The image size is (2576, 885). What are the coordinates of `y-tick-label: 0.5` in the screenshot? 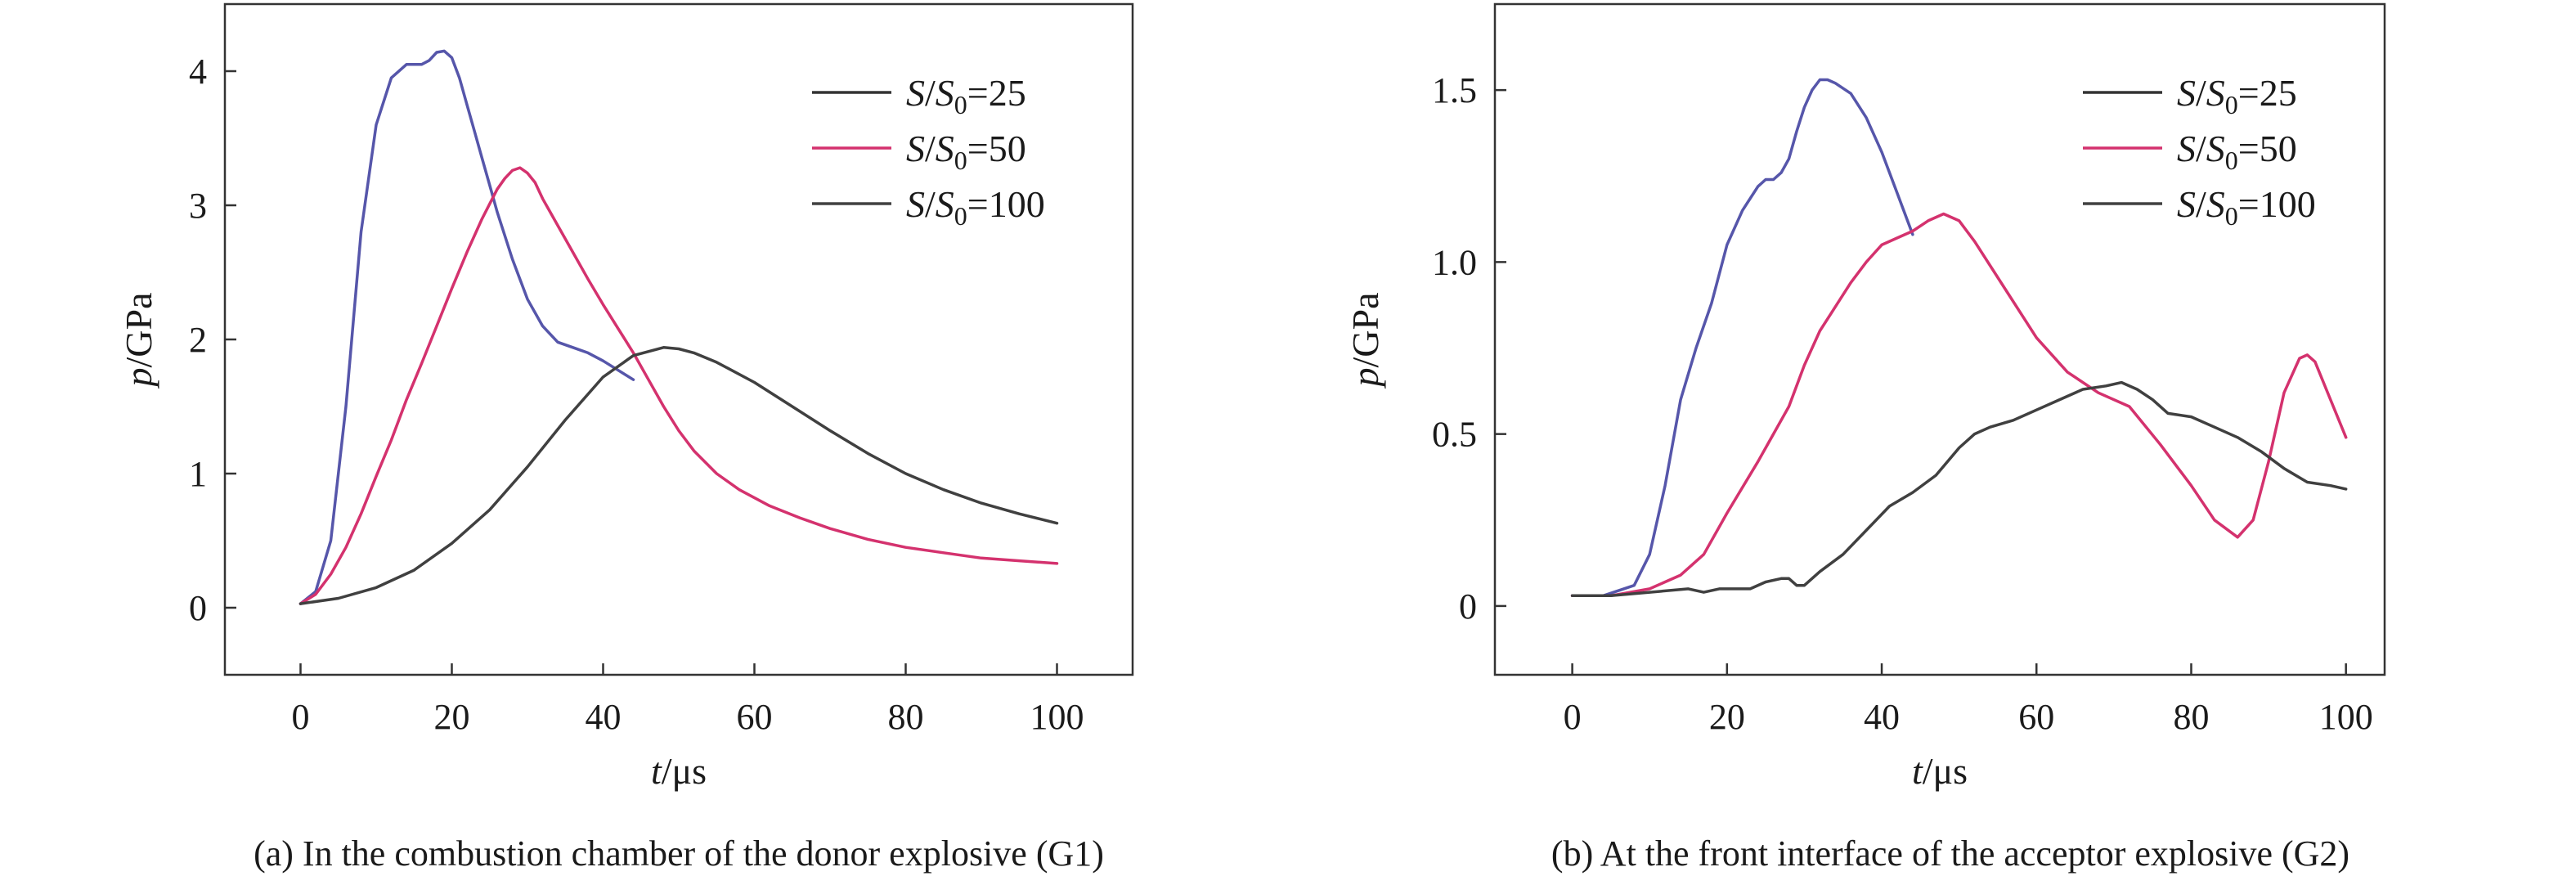 It's located at (1454, 435).